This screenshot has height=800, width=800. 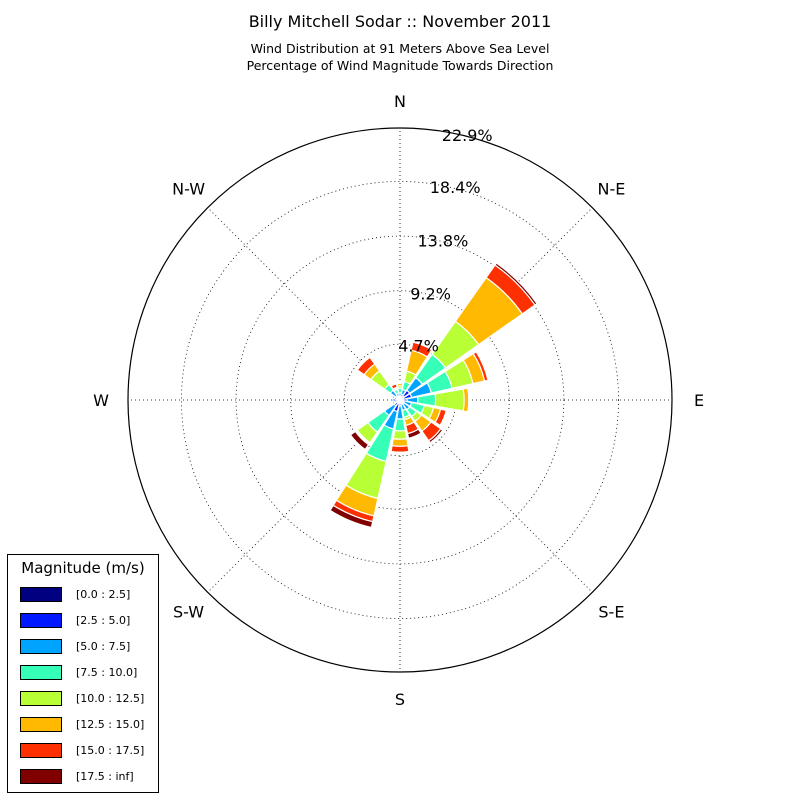 I want to click on direction-label: S-E, so click(x=611, y=611).